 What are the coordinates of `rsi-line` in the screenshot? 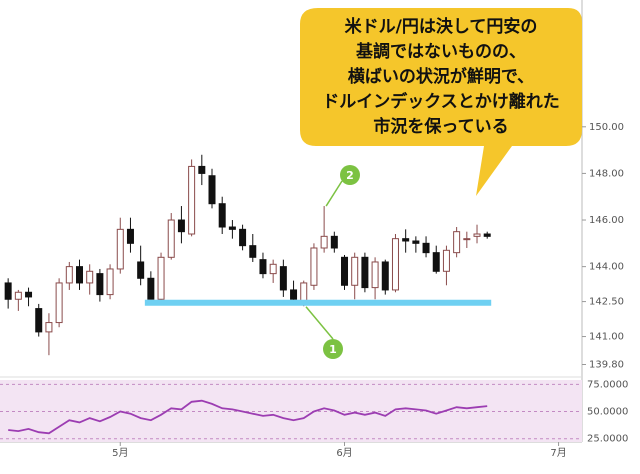 It's located at (248, 417).